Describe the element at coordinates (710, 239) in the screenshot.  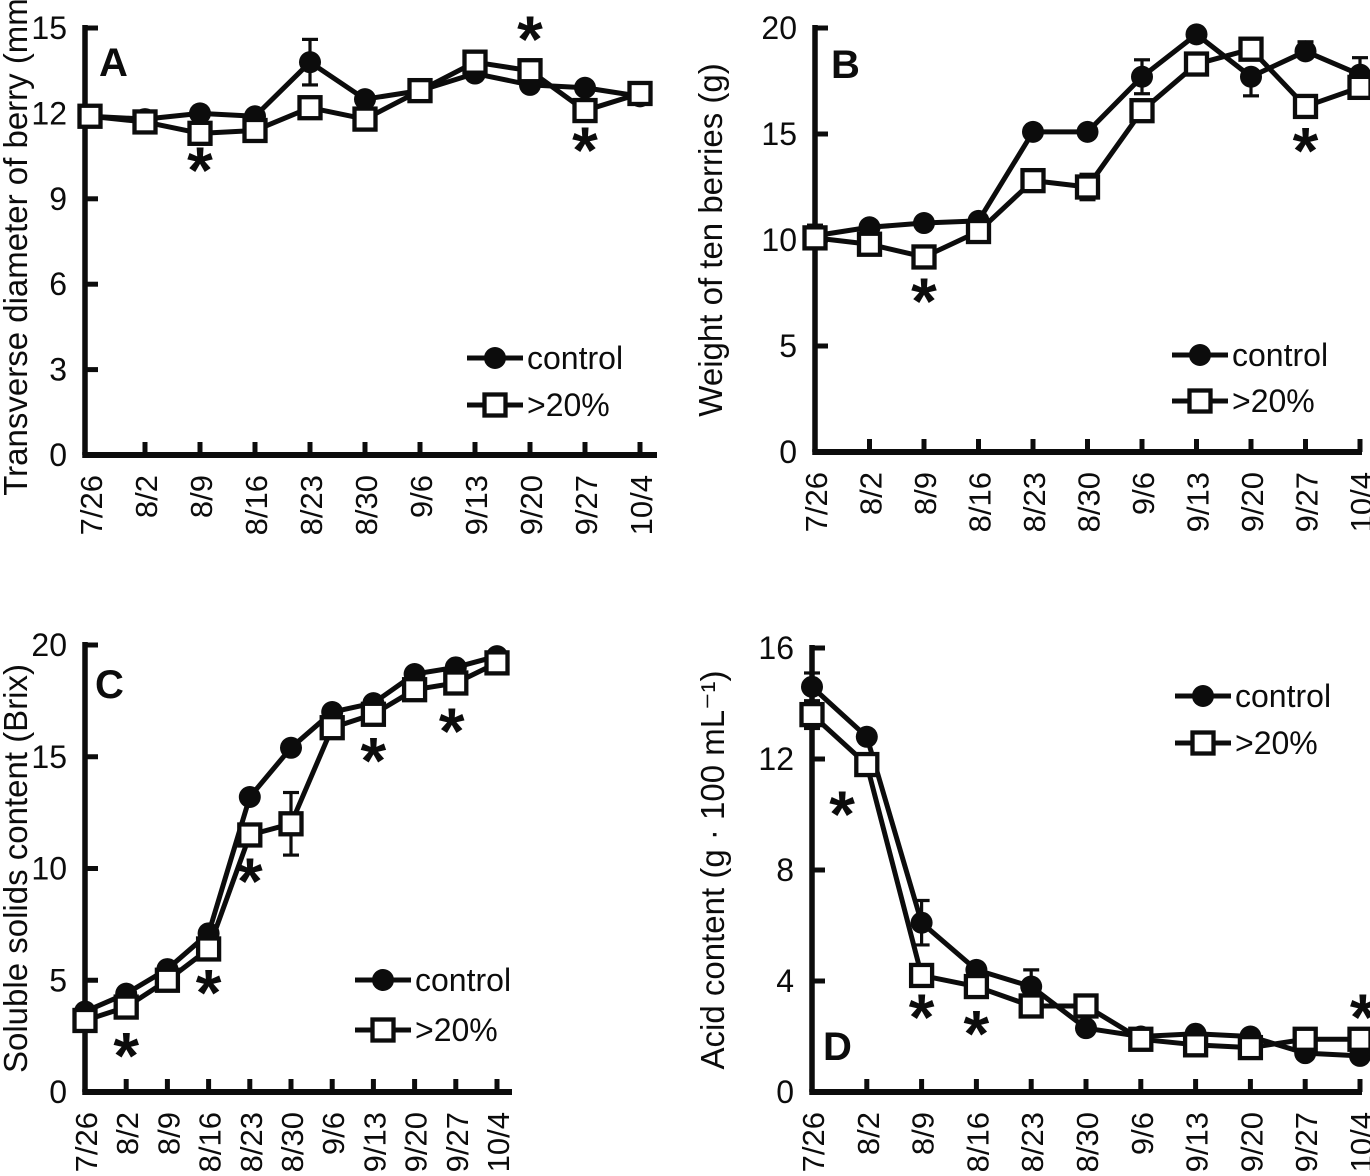
I see `y-axis-title: Weight of ten berries (g)` at that location.